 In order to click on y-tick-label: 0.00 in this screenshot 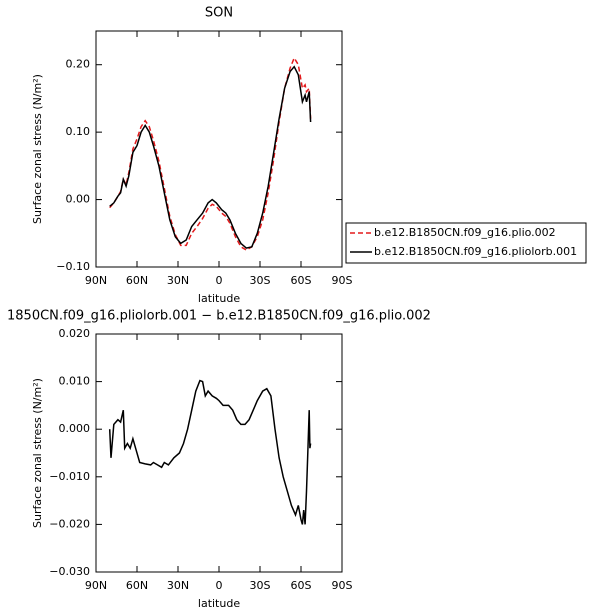, I will do `click(78, 199)`.